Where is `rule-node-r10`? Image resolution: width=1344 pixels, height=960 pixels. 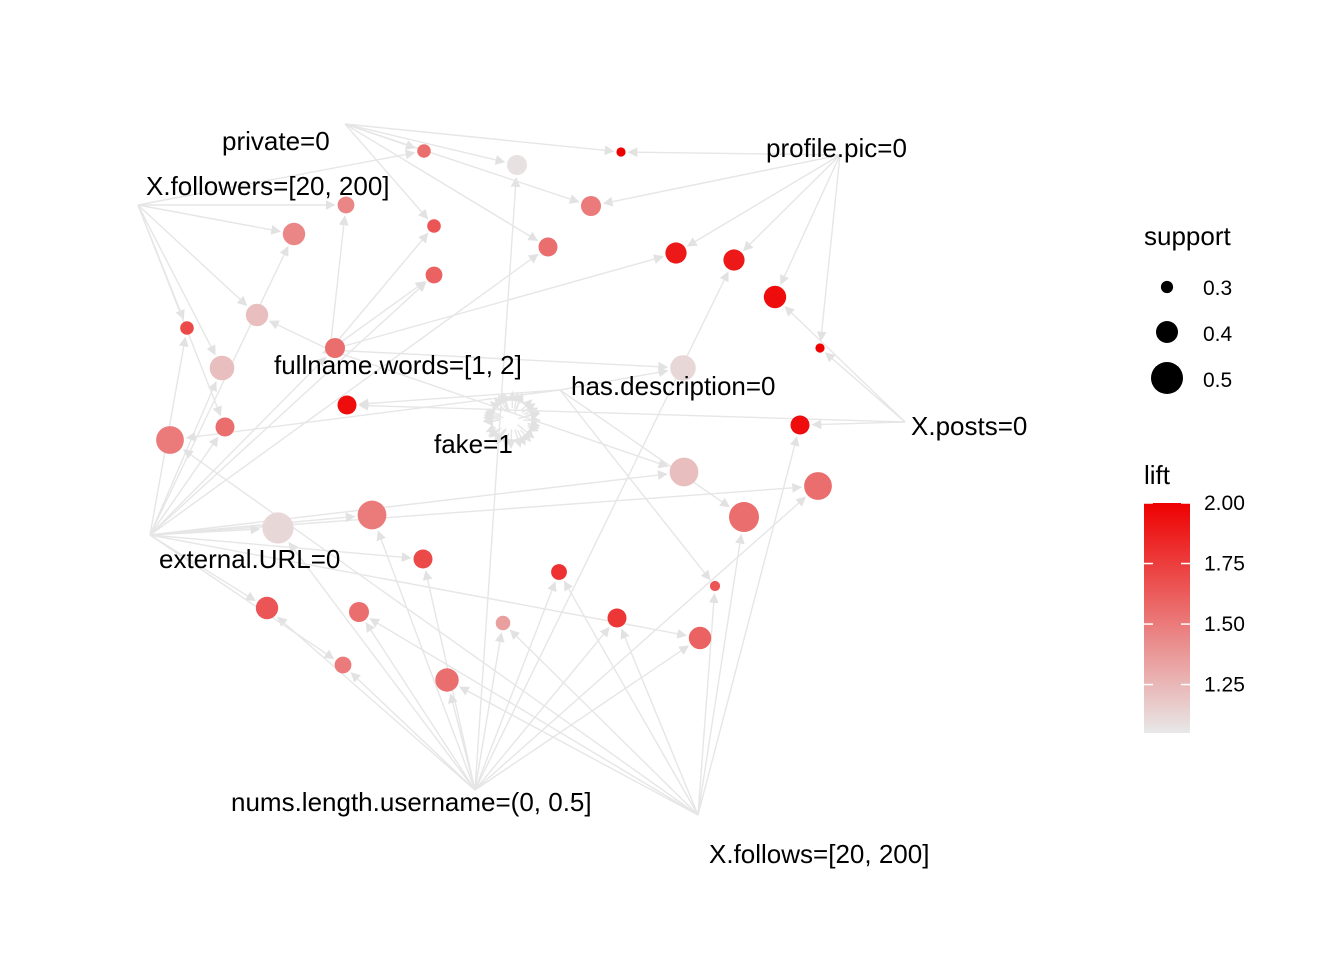 rule-node-r10 is located at coordinates (734, 260).